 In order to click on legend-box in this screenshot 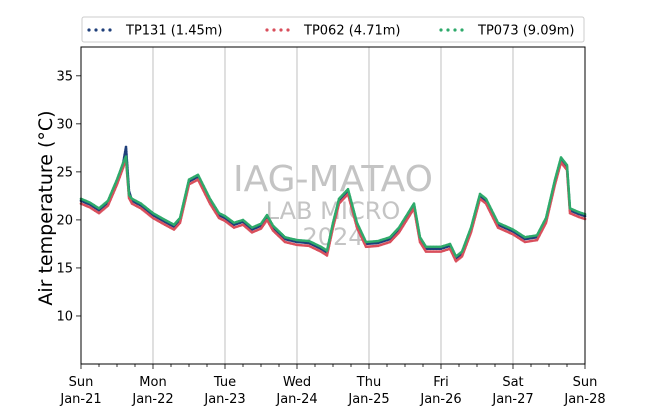, I will do `click(333, 29)`.